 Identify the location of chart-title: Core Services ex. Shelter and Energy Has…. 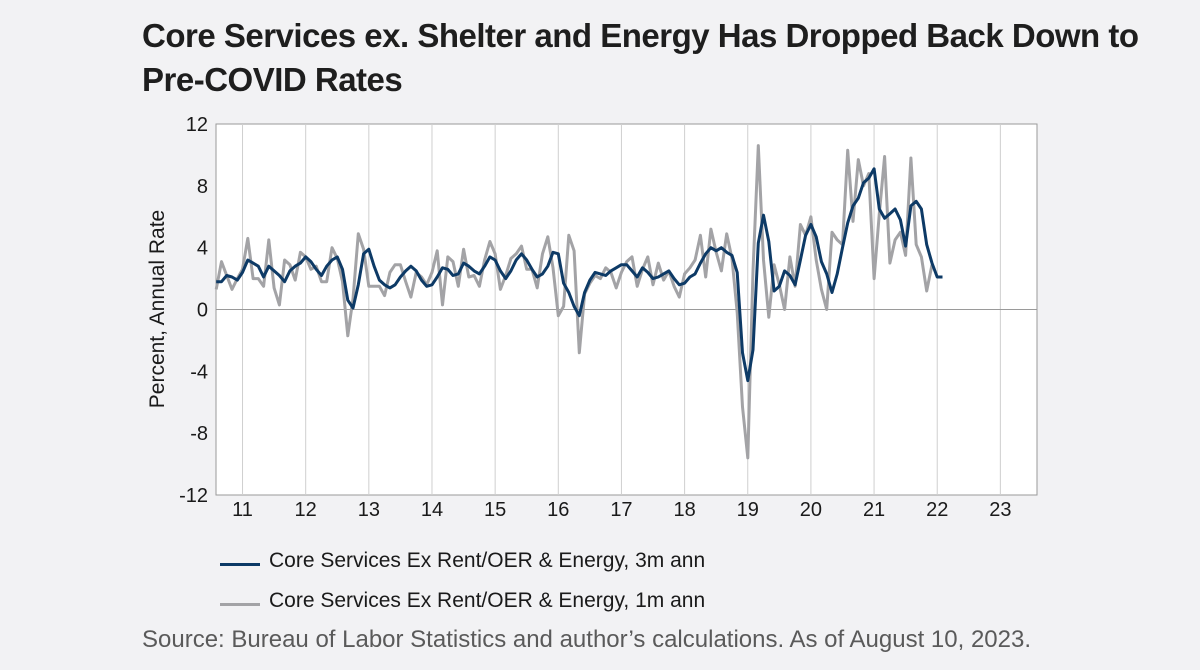
(640, 57).